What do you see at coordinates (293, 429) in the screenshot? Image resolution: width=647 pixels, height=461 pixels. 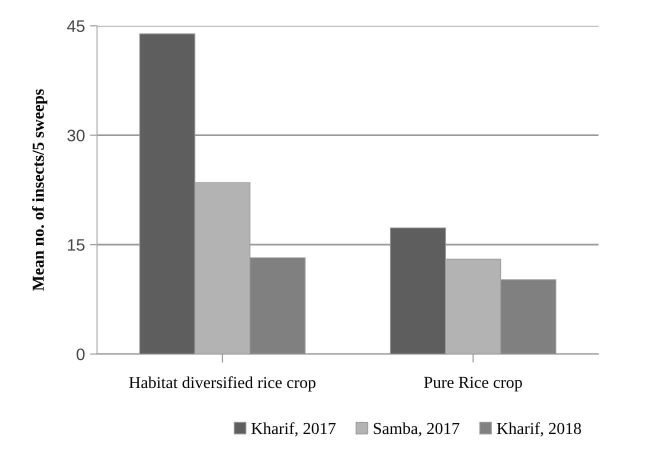 I see `legend-label: Kharif, 2017` at bounding box center [293, 429].